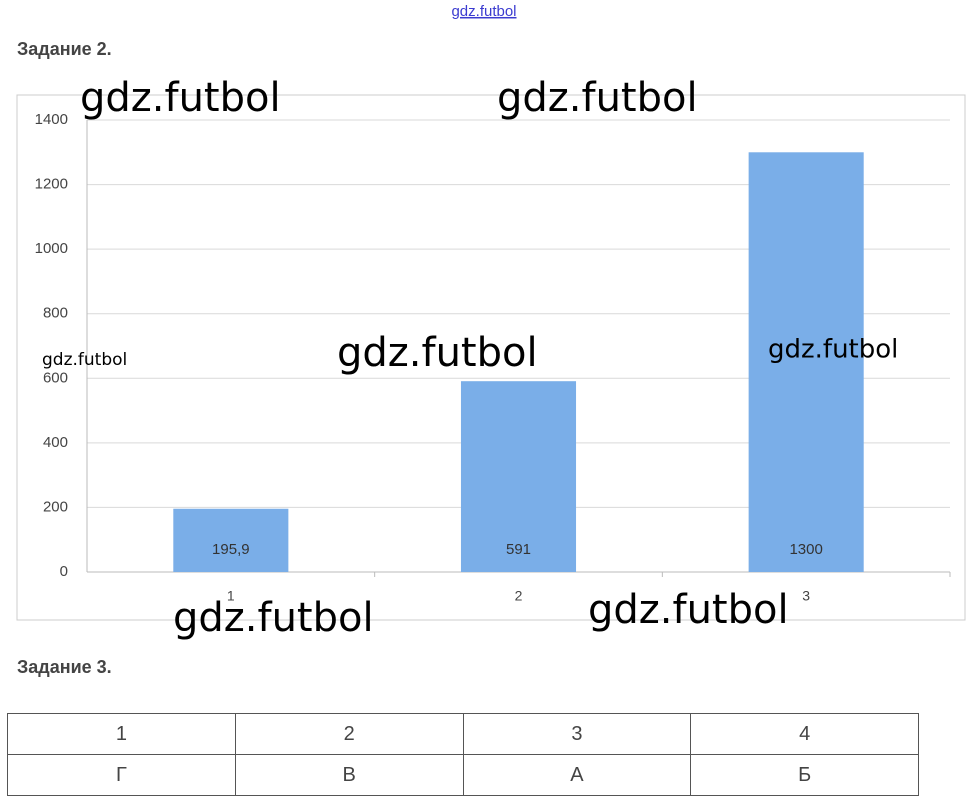 The image size is (969, 800). Describe the element at coordinates (805, 549) in the screenshot. I see `value-label: 1300` at that location.